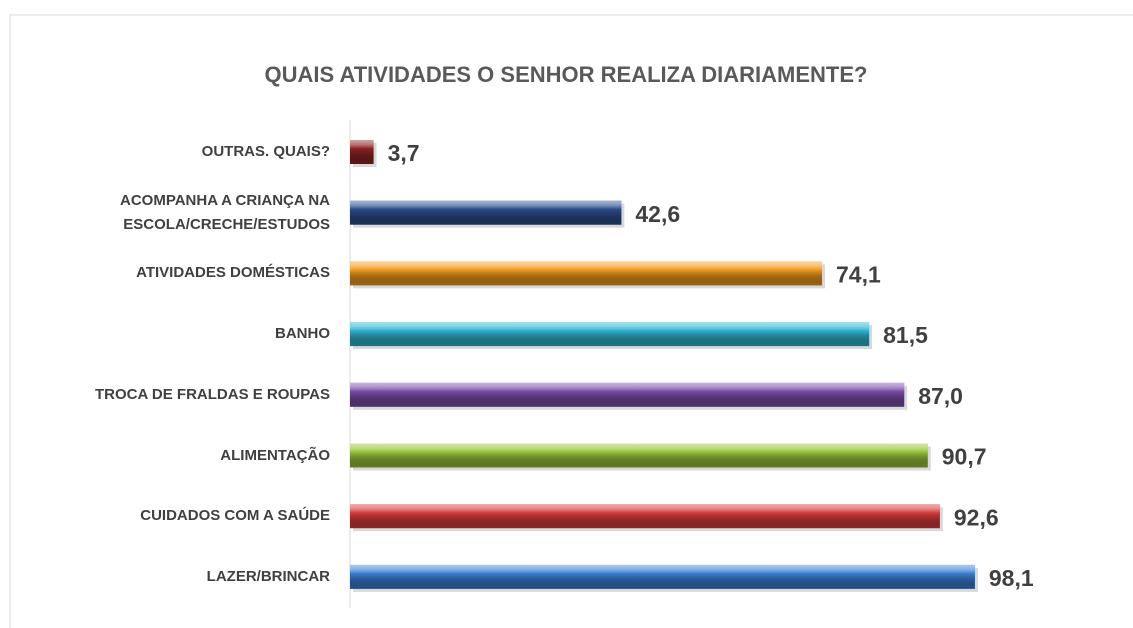  What do you see at coordinates (657, 214) in the screenshot?
I see `value-label: 42,6` at bounding box center [657, 214].